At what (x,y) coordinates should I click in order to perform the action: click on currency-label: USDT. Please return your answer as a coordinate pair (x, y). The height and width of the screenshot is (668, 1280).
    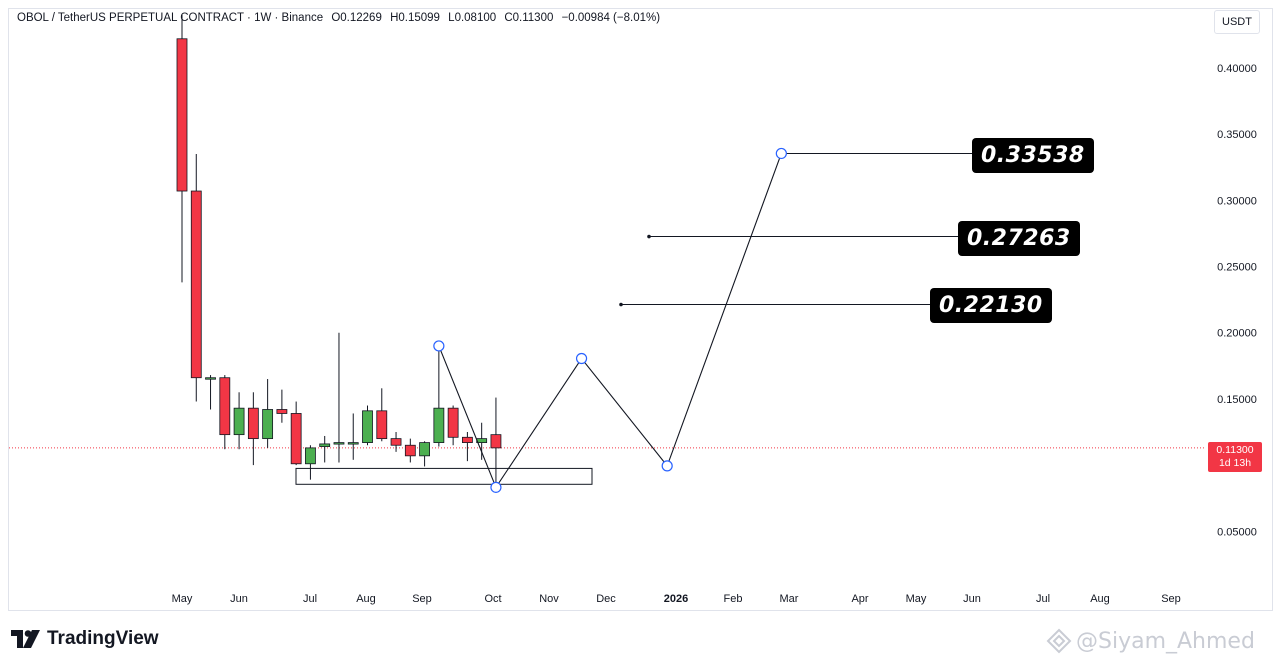
    Looking at the image, I should click on (1237, 22).